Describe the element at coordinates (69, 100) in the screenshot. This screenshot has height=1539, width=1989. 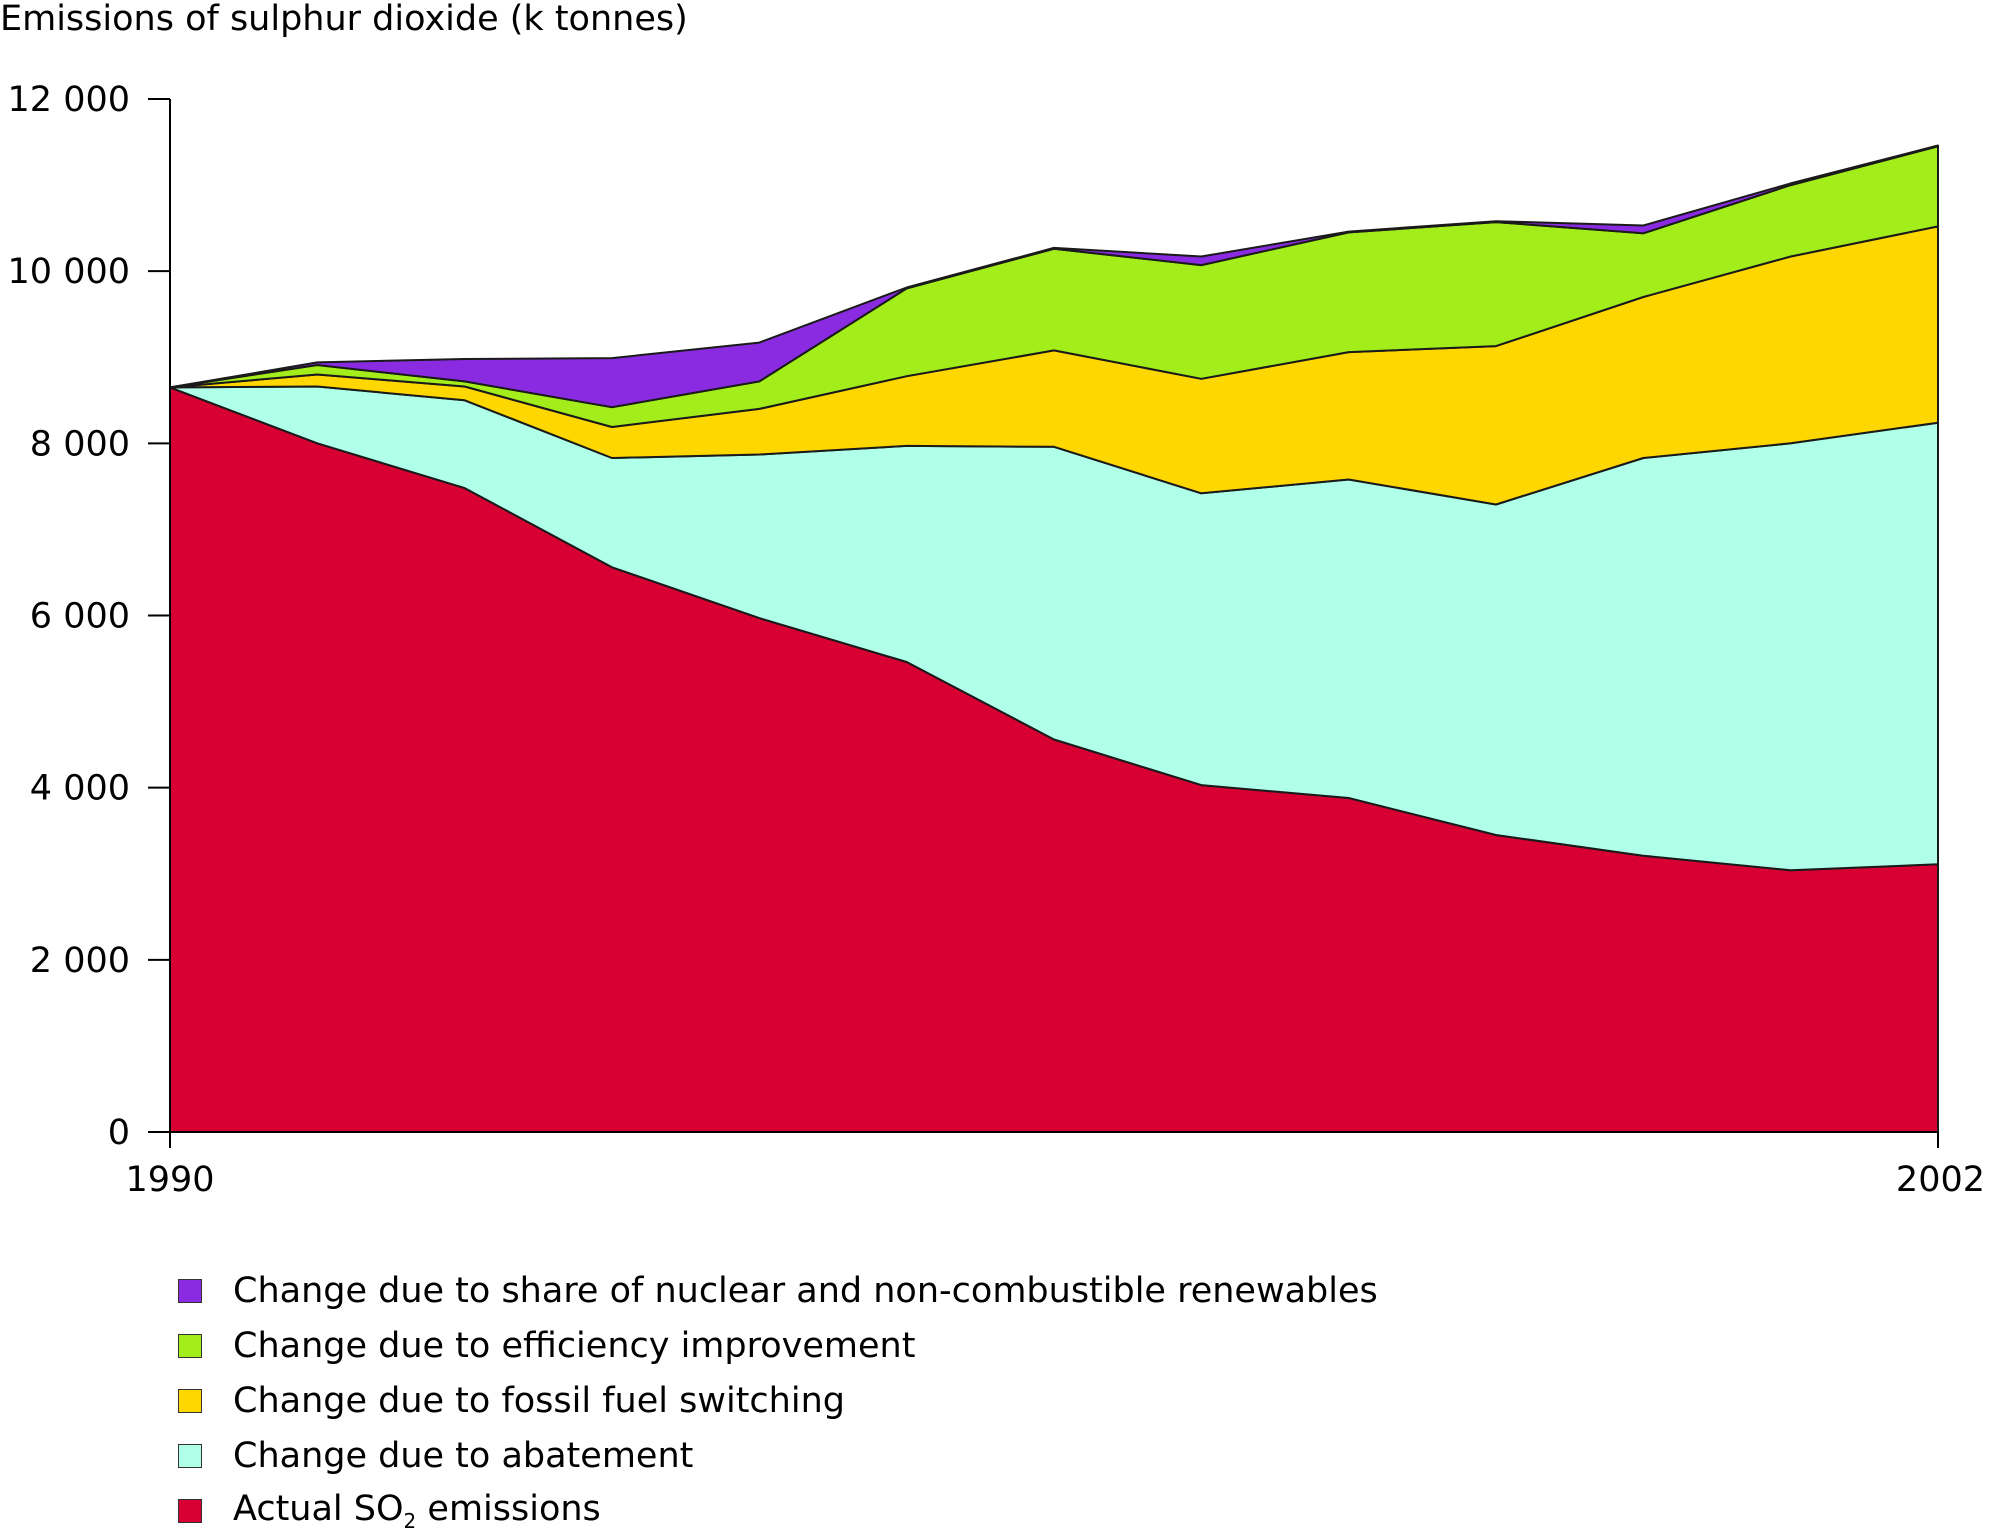
I see `y-tick-label: 12 000` at that location.